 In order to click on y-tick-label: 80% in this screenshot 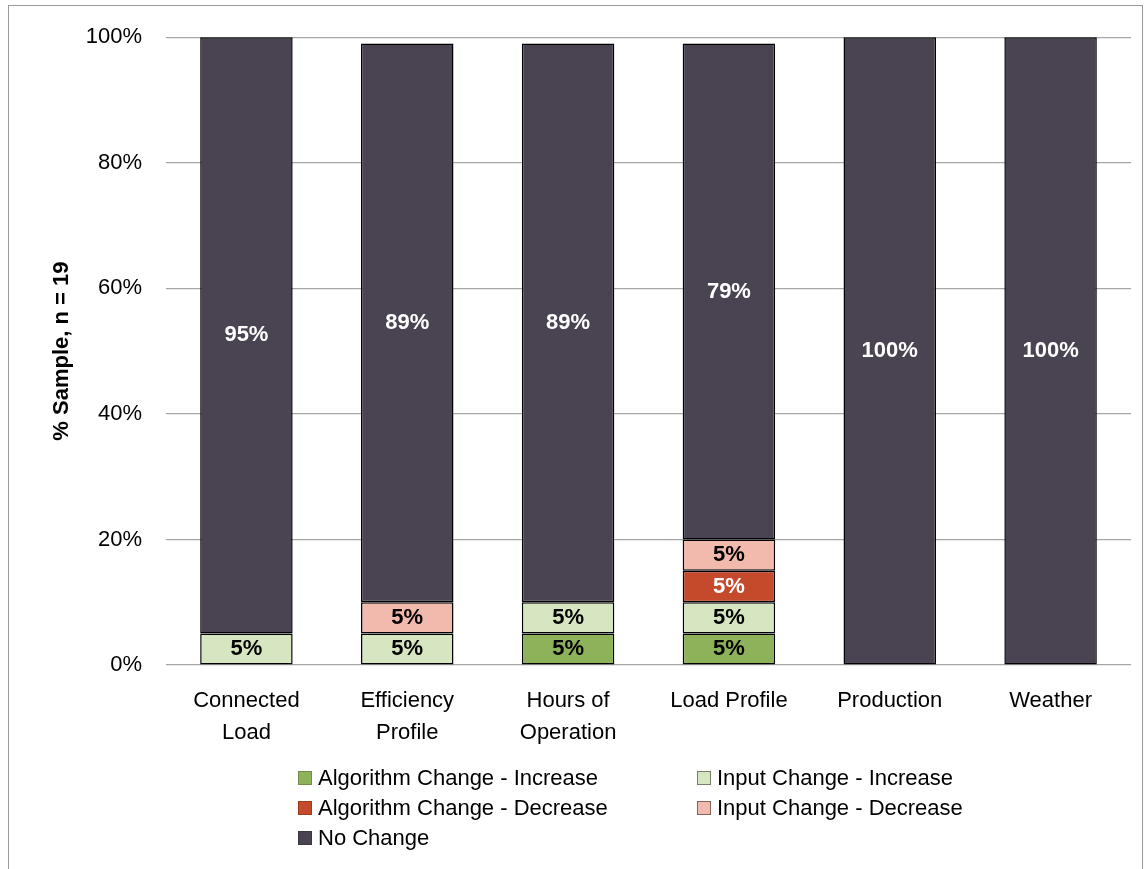, I will do `click(119, 161)`.